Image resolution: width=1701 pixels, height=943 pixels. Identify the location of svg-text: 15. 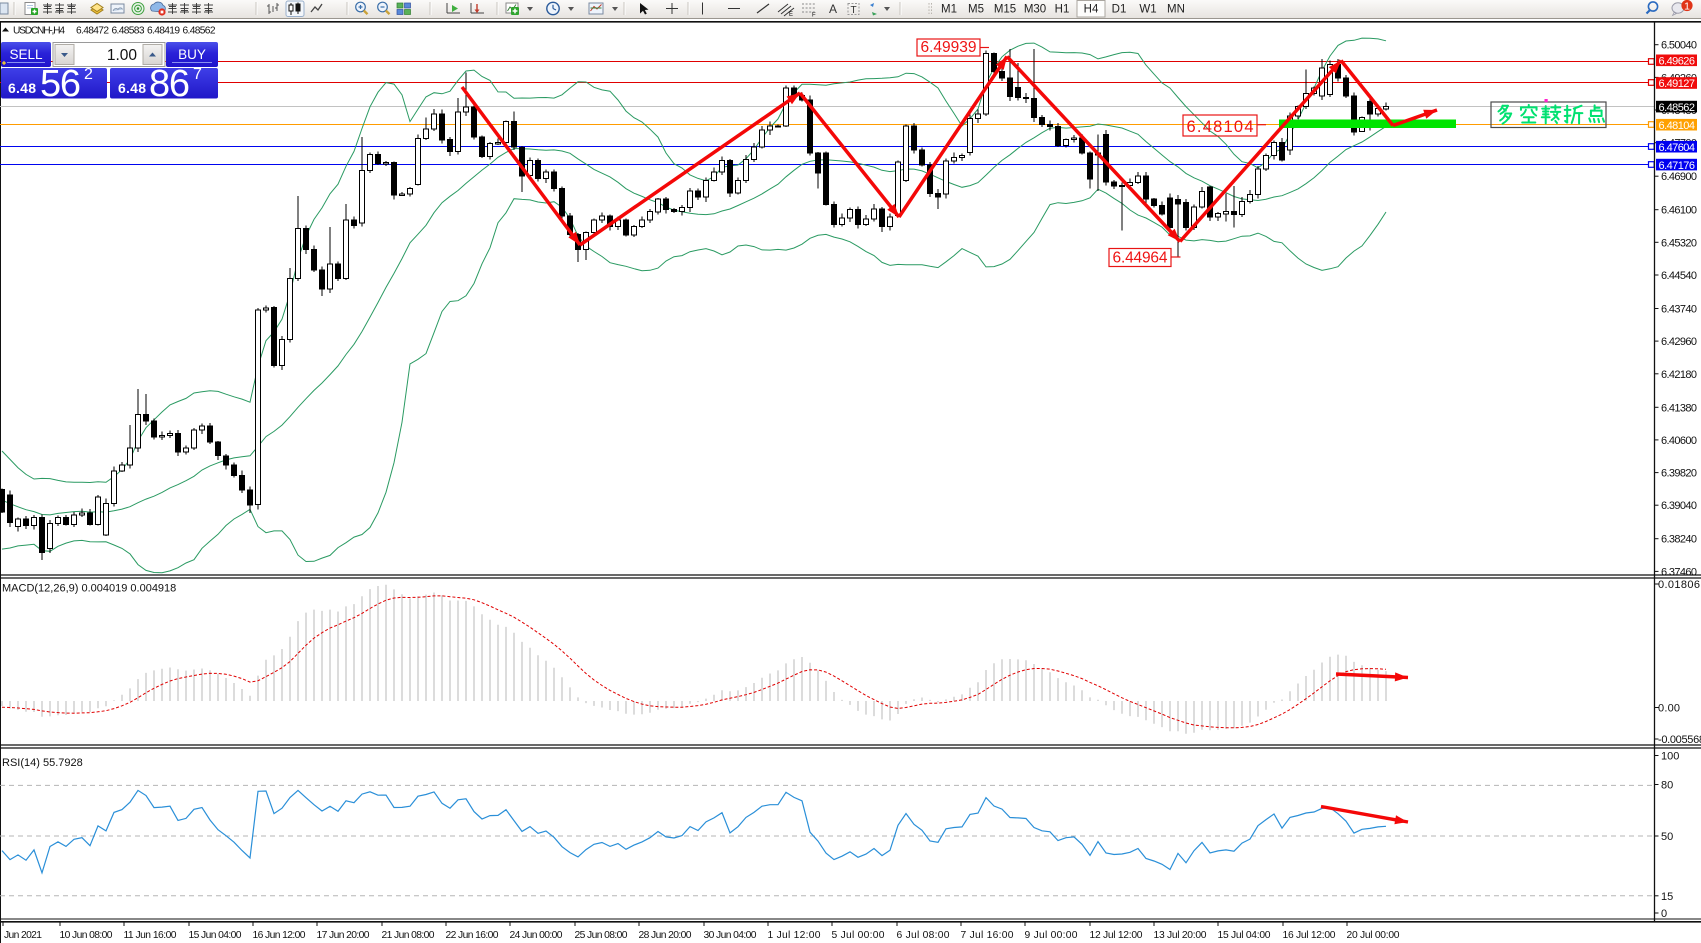
(1667, 897).